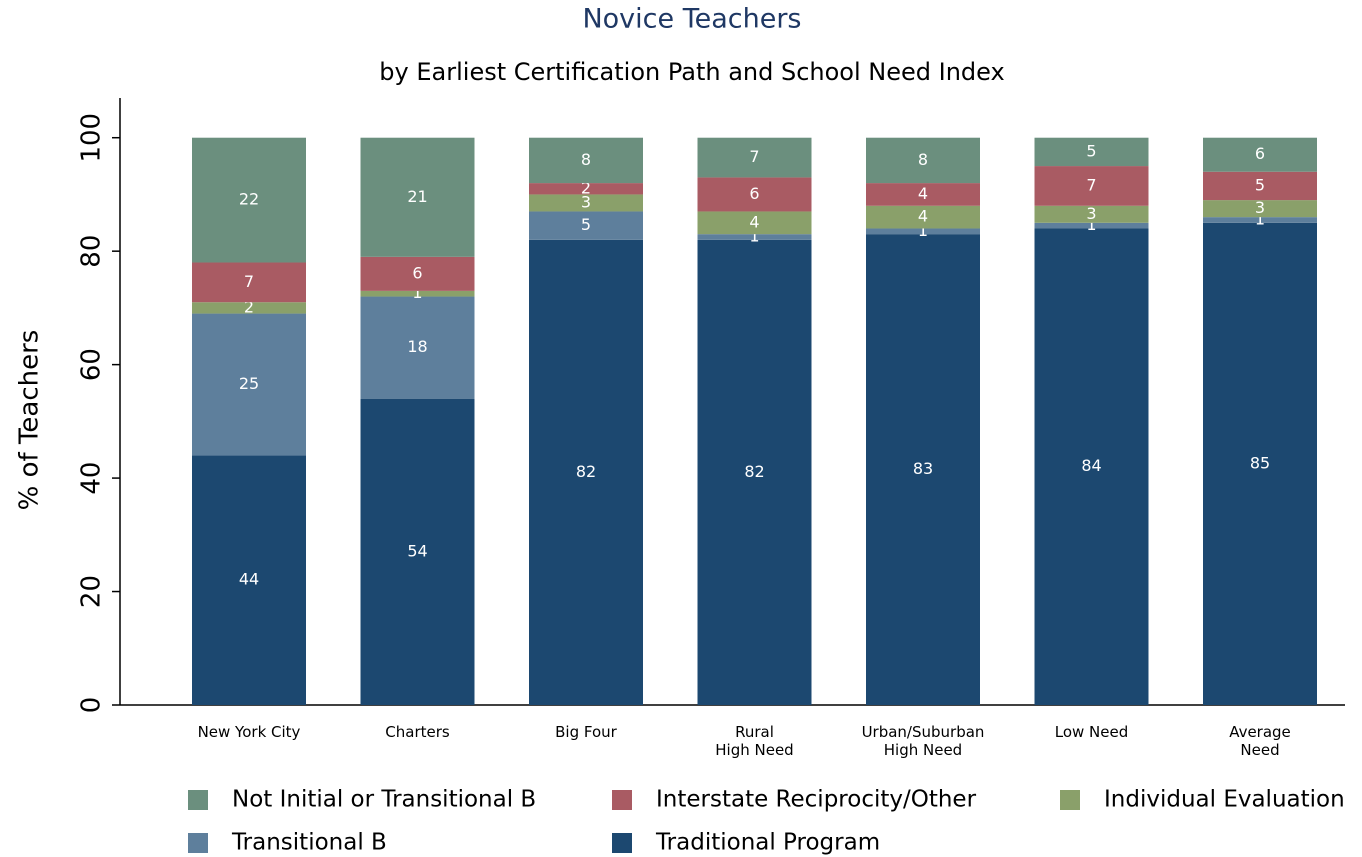 The width and height of the screenshot is (1362, 857). I want to click on y-tick-label: 60, so click(92, 364).